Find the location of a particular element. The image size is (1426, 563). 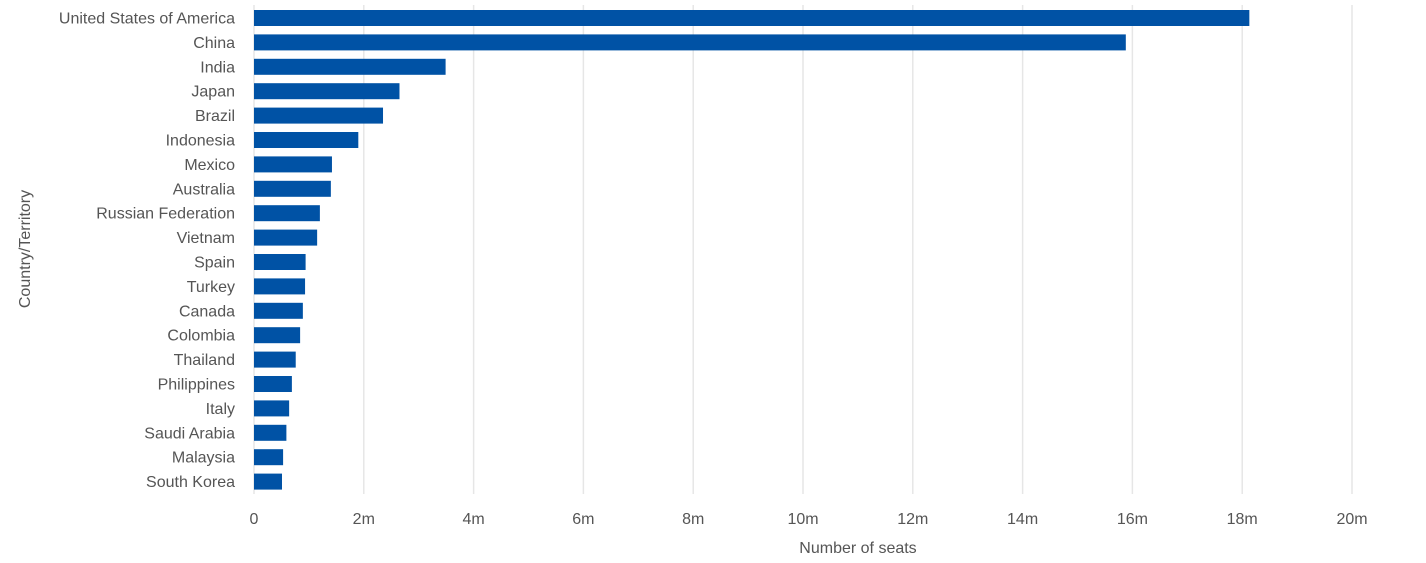

category-label: Canada is located at coordinates (207, 311).